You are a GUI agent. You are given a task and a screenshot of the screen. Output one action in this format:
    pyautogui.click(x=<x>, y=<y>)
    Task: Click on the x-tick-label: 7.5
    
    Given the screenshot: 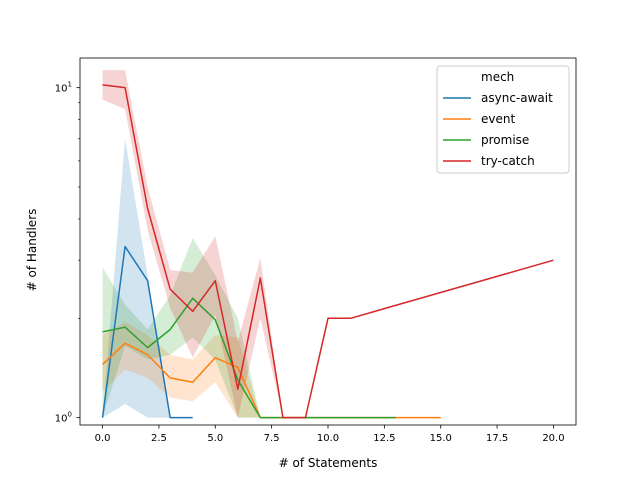 What is the action you would take?
    pyautogui.click(x=272, y=438)
    